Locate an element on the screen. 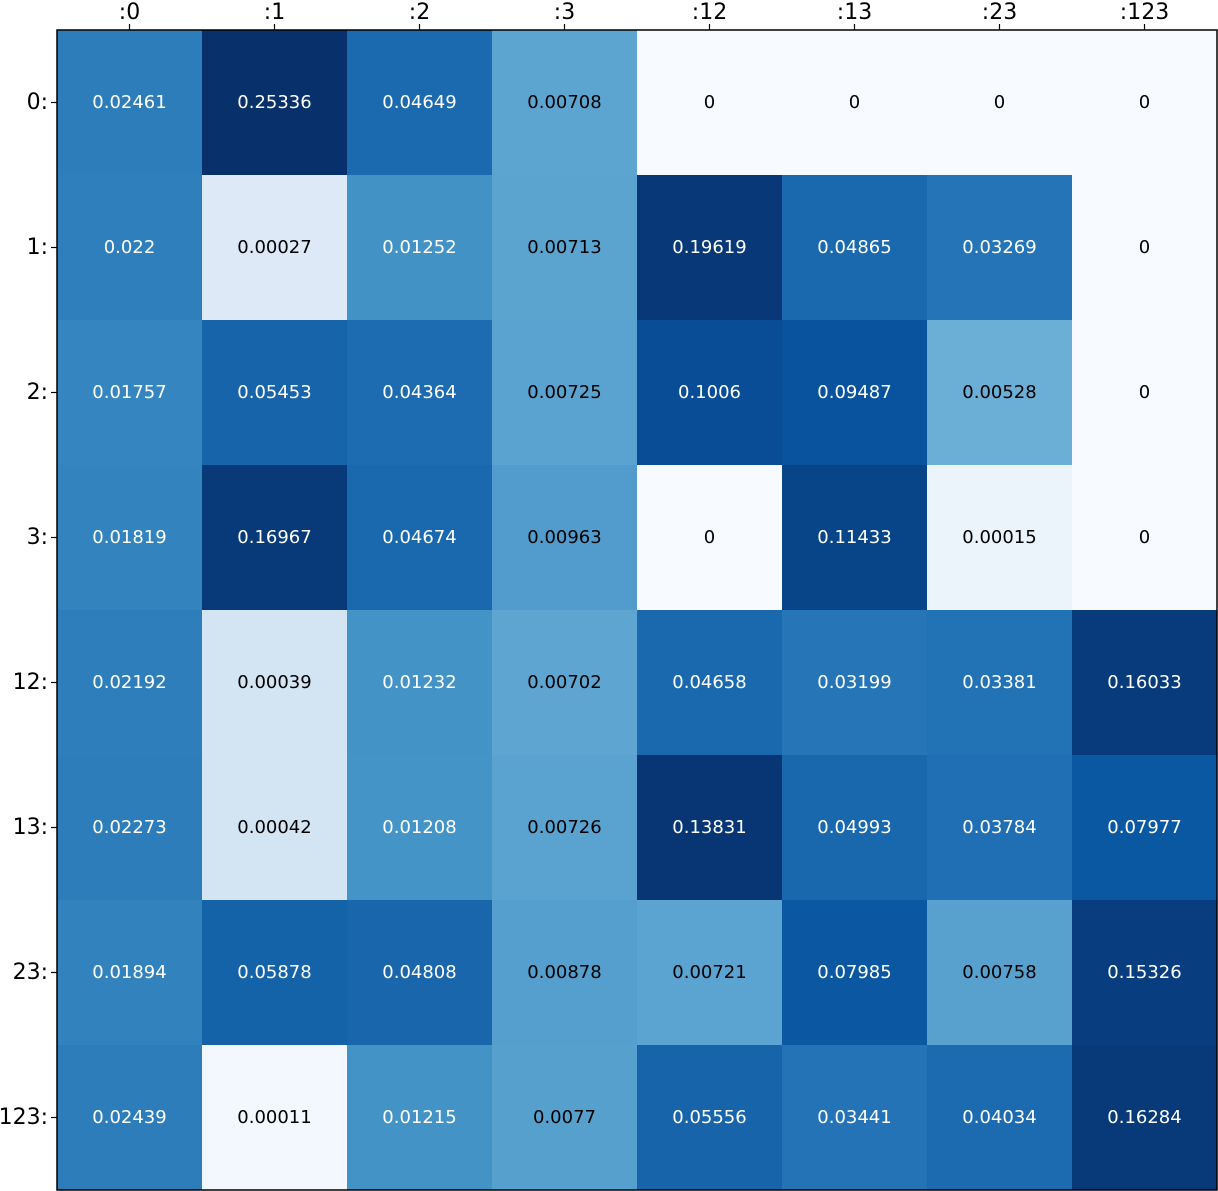 Image resolution: width=1218 pixels, height=1191 pixels. cell-value-label: 0.03441 is located at coordinates (854, 1117).